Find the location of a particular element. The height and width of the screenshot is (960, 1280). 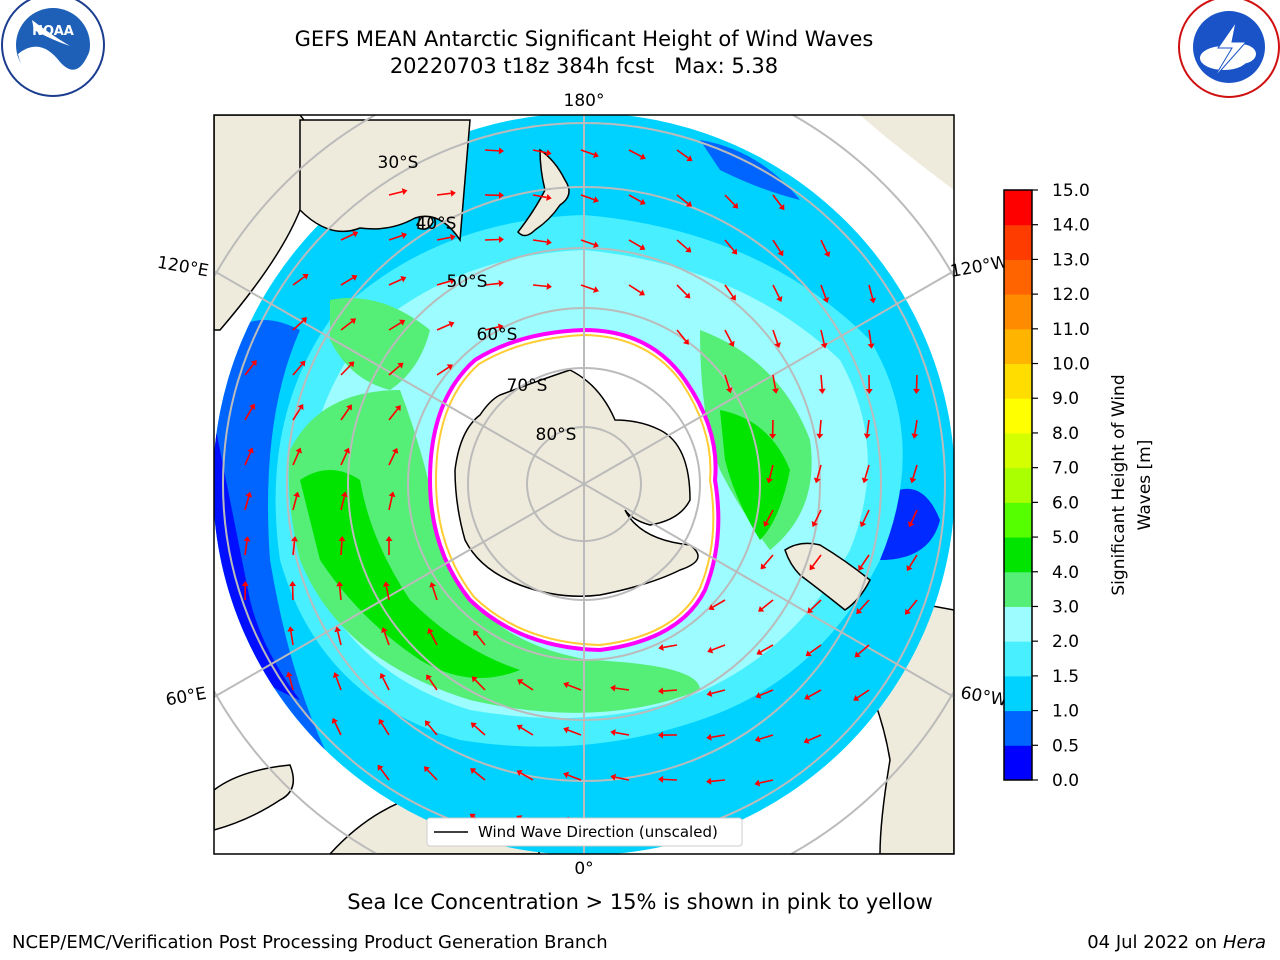

colorbar-tick-label: 6.0 is located at coordinates (1065, 503).